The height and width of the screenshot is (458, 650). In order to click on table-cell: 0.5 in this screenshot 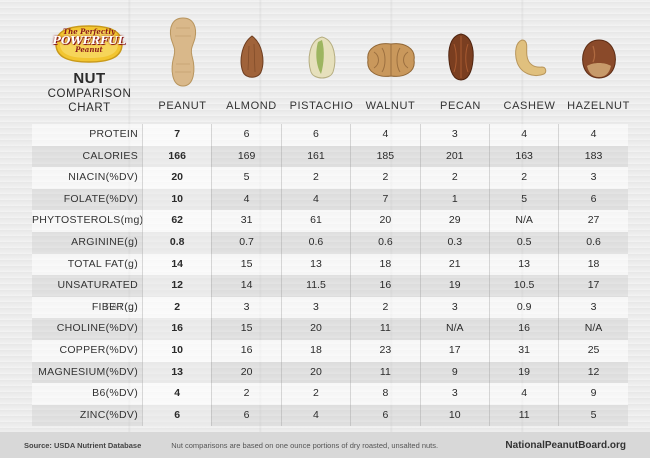, I will do `click(523, 242)`.